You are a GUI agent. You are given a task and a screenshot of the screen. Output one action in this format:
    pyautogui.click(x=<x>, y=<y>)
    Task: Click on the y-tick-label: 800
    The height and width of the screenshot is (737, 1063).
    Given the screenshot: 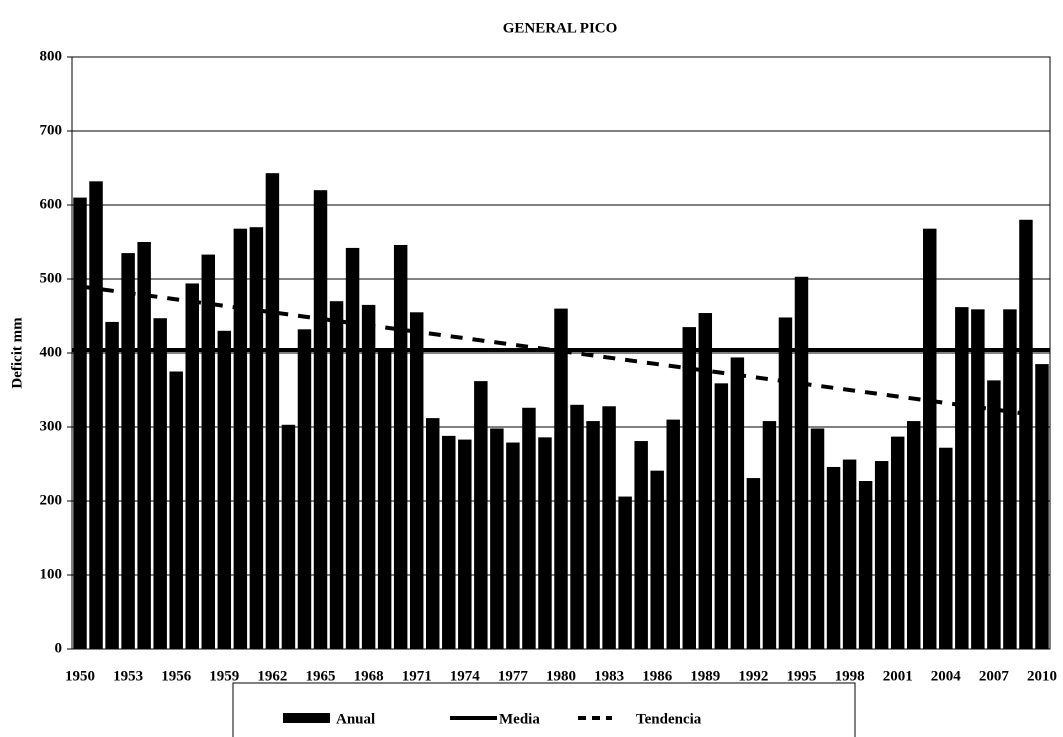 What is the action you would take?
    pyautogui.click(x=51, y=56)
    